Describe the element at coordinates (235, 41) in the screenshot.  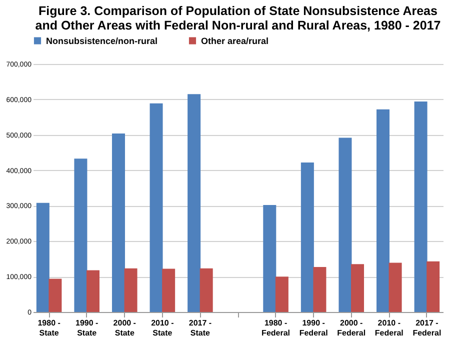
I see `legend-label: Other area/rural` at that location.